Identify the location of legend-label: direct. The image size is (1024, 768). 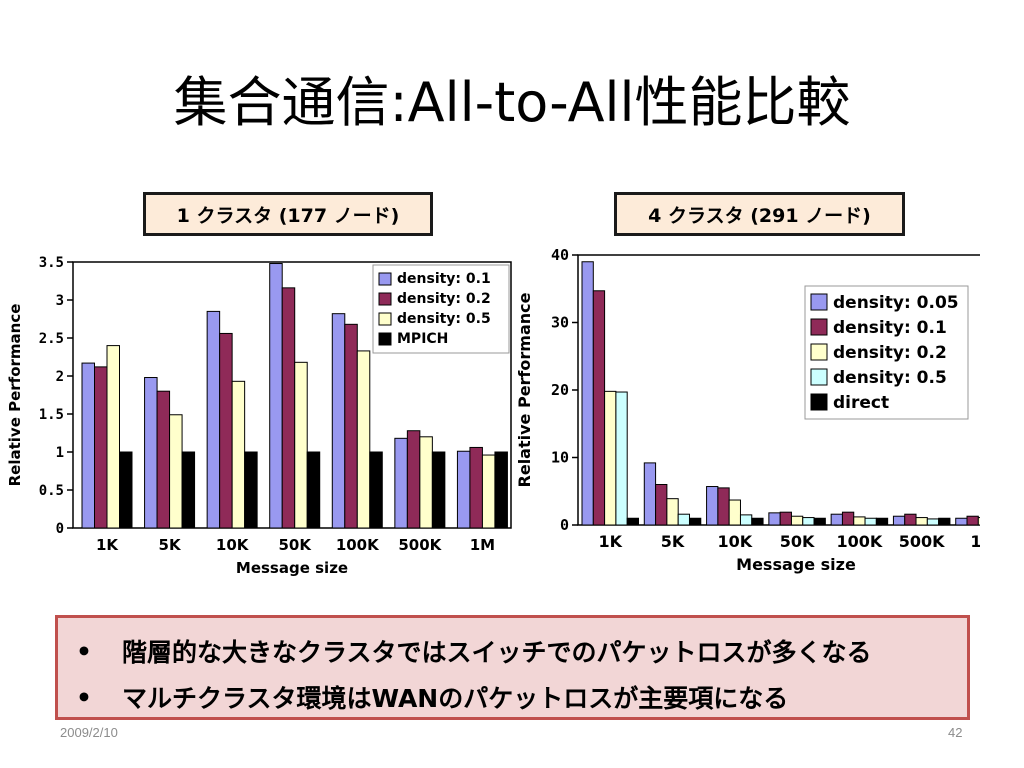
(861, 403).